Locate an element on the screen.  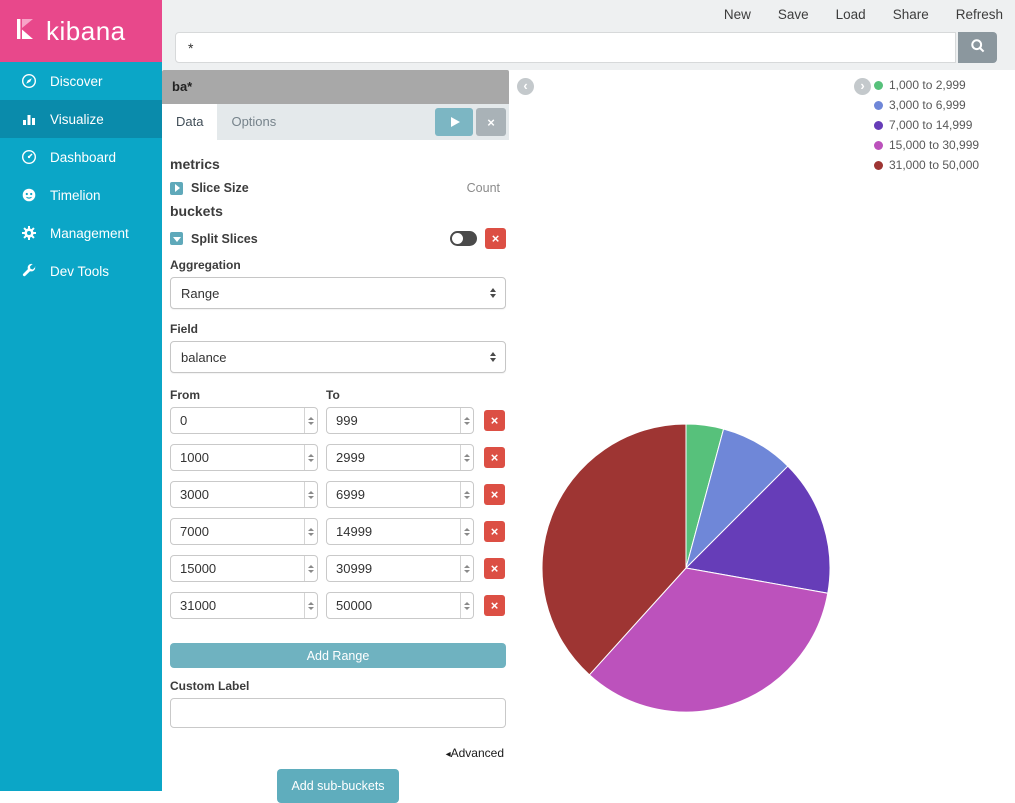
refresh-button: Refresh is located at coordinates (979, 14).